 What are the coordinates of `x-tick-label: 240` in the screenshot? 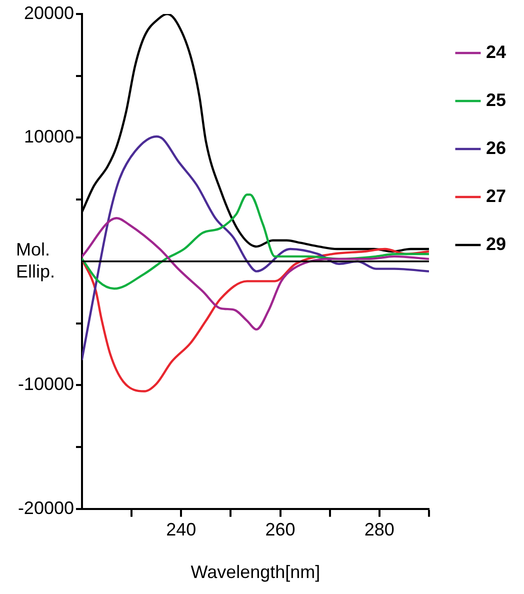 It's located at (181, 530).